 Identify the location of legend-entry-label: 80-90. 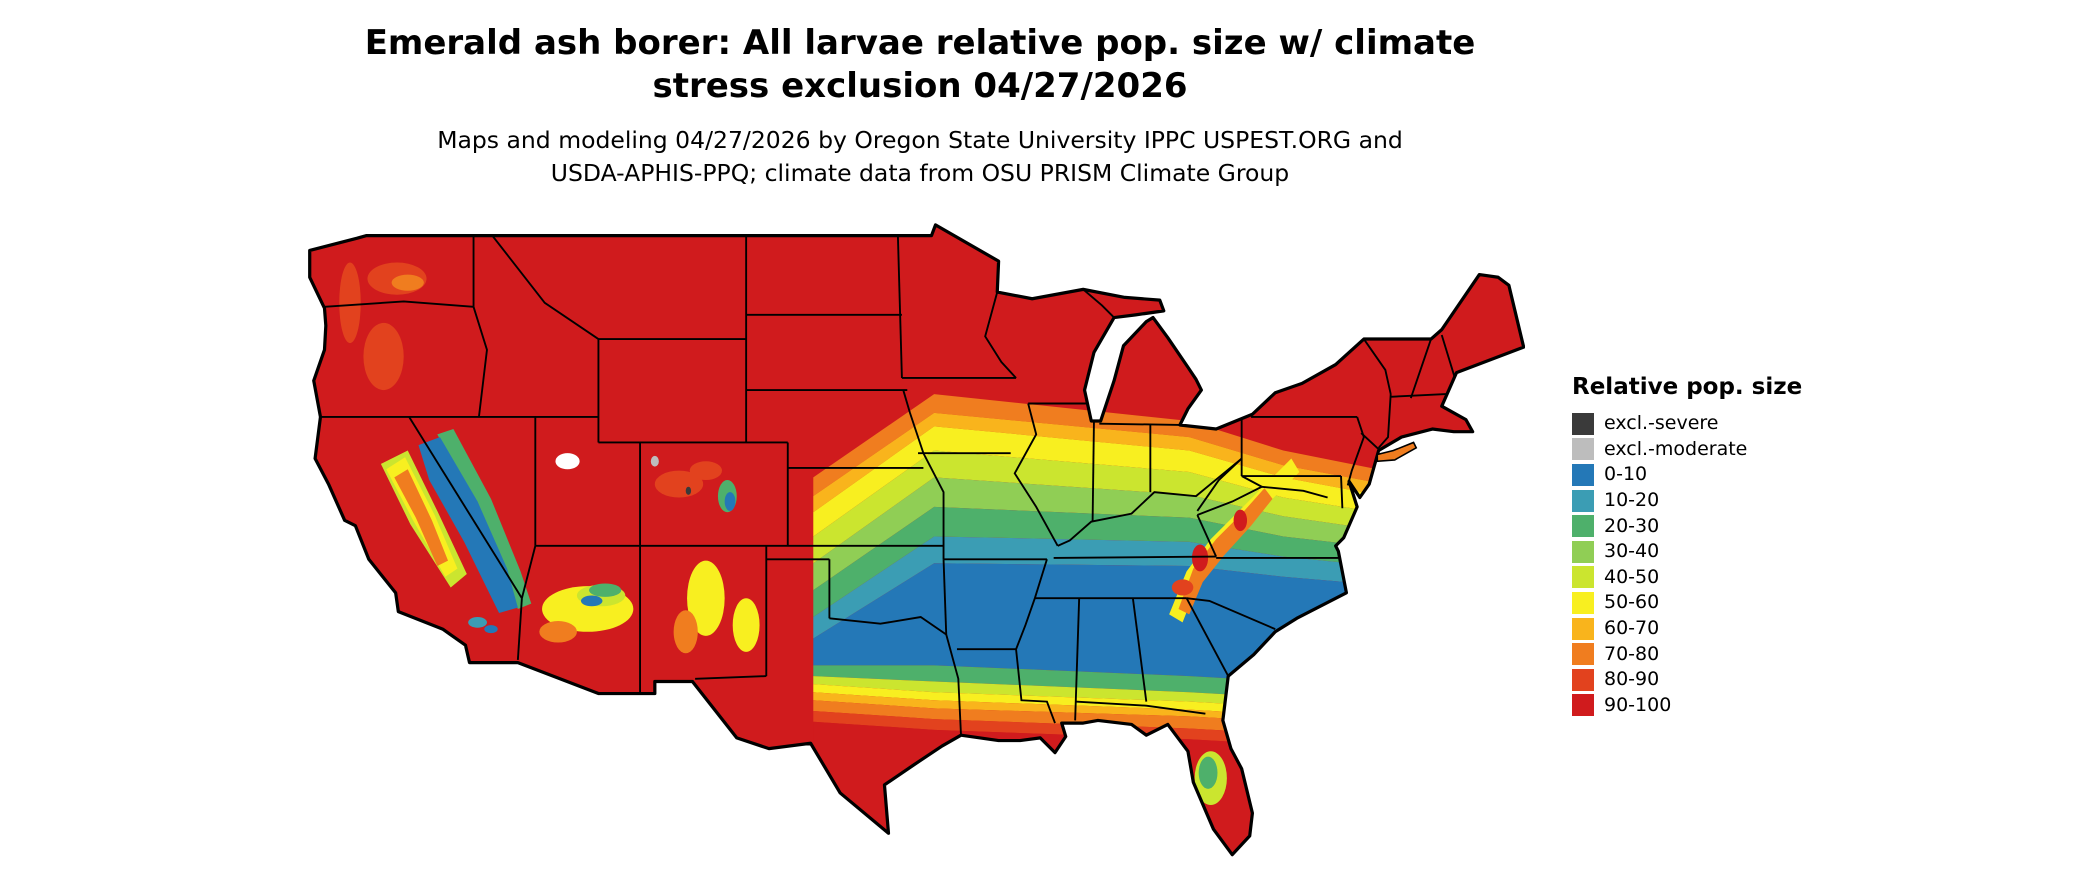
(1632, 679).